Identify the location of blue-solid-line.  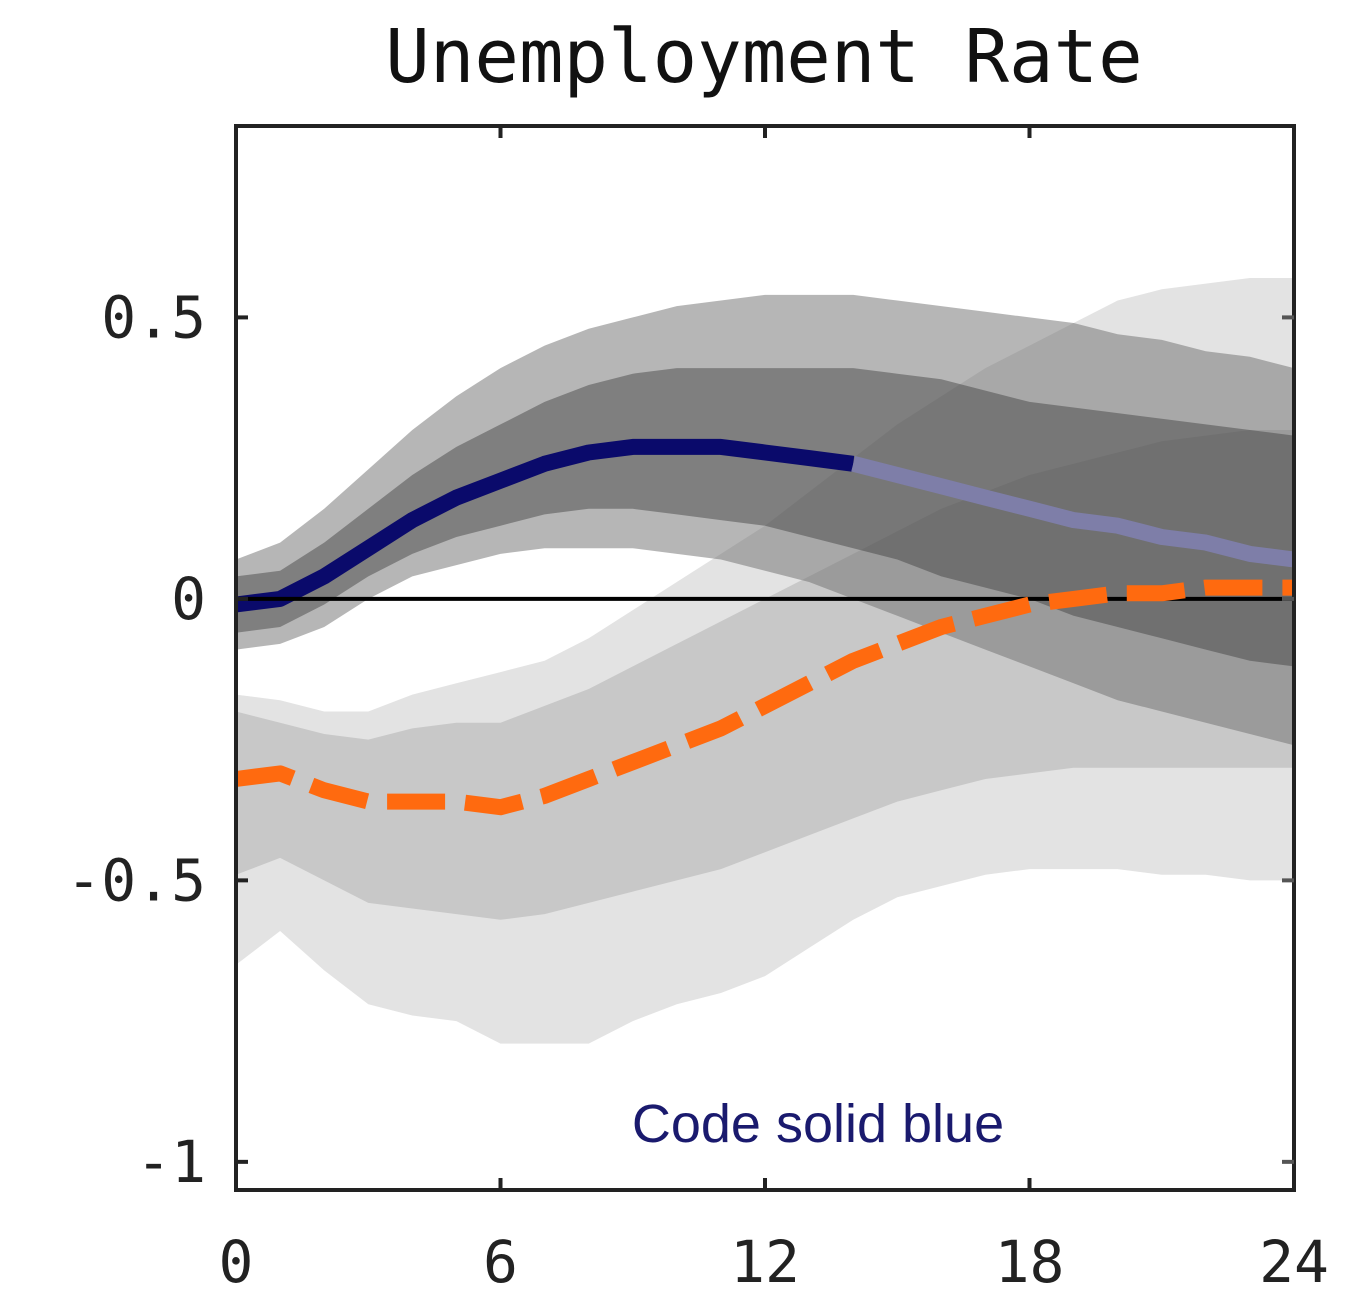
(544, 525).